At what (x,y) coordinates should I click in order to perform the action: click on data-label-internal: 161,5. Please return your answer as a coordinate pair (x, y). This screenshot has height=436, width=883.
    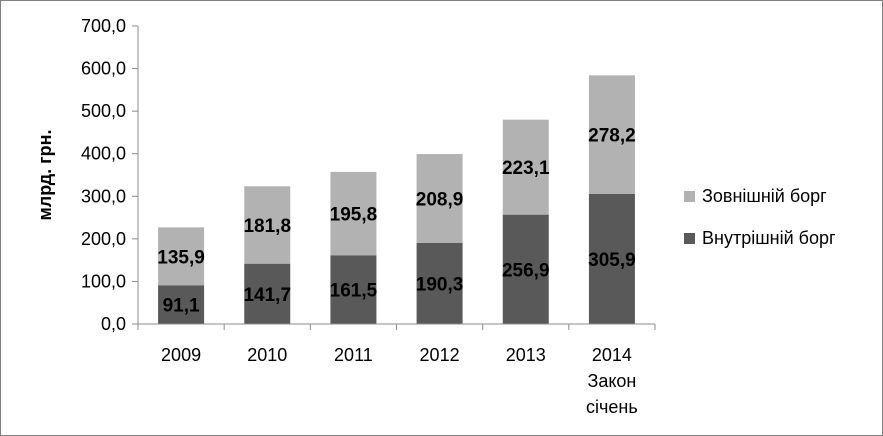
    Looking at the image, I should click on (354, 291).